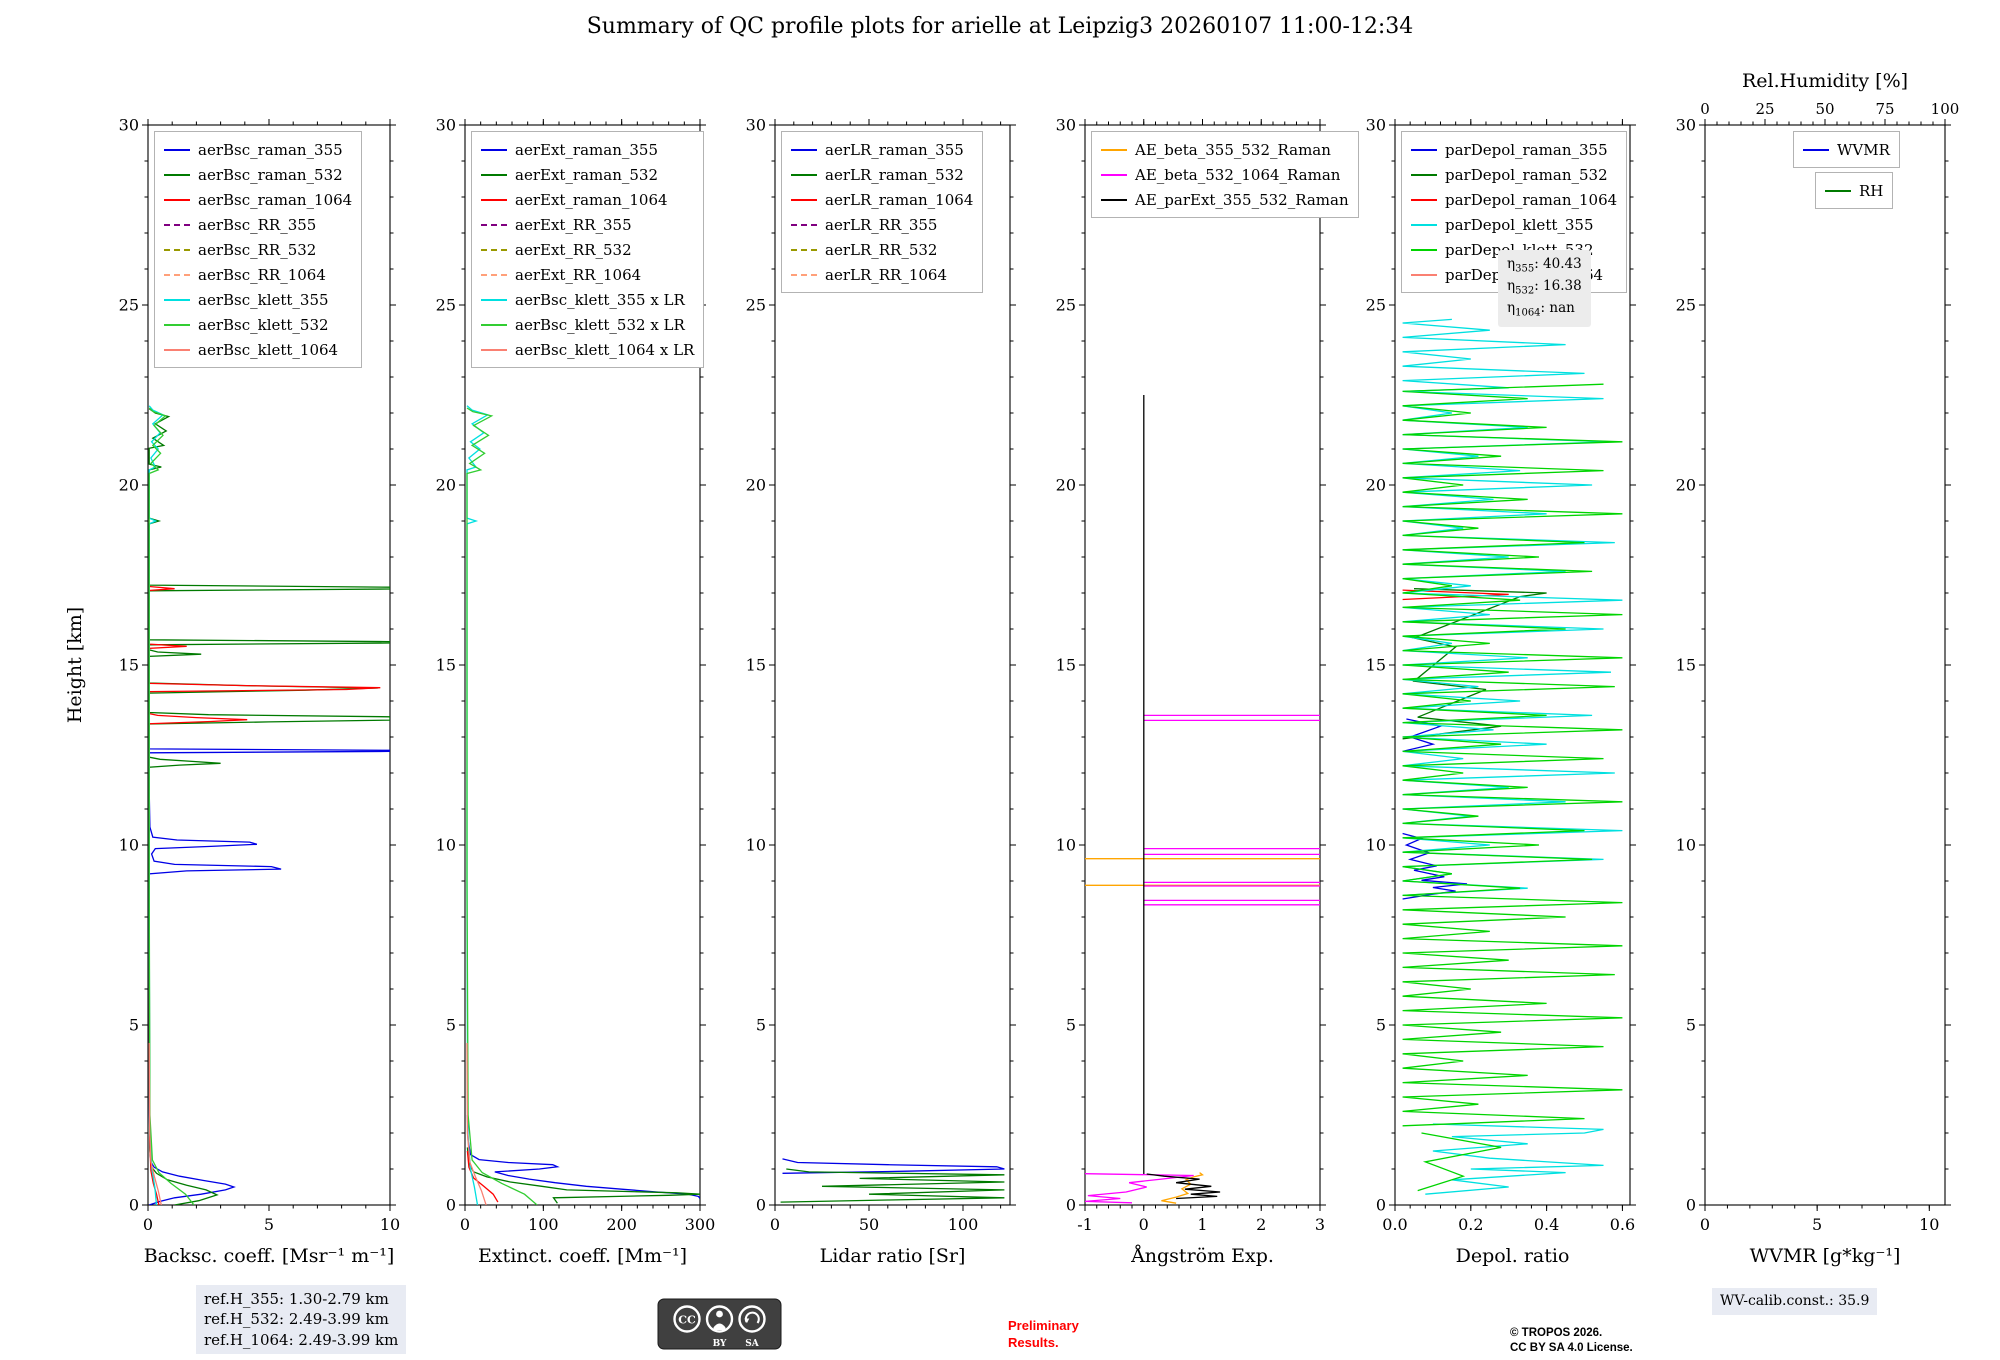  I want to click on cc-badge-sa-label: SA, so click(752, 1344).